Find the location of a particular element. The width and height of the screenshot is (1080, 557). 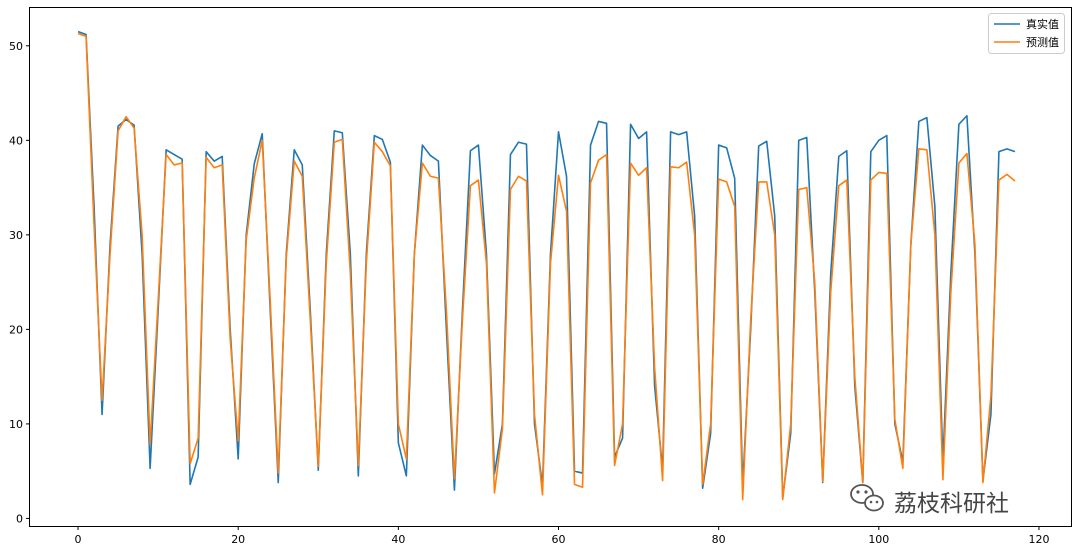

watermark: 荔枝科研社 is located at coordinates (929, 500).